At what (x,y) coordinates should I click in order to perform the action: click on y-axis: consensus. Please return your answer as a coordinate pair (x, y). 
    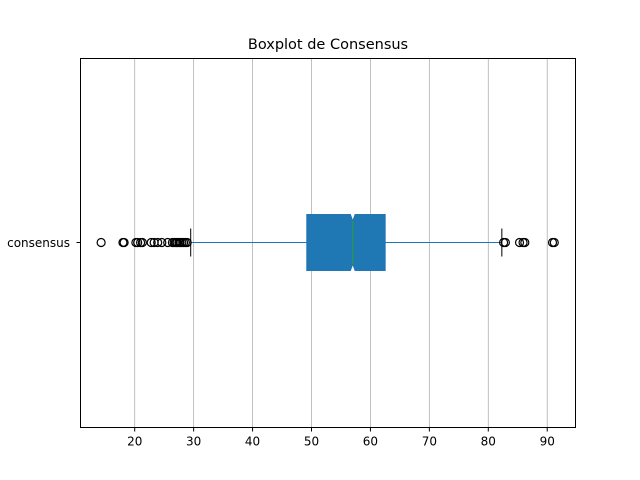
    Looking at the image, I should click on (44, 243).